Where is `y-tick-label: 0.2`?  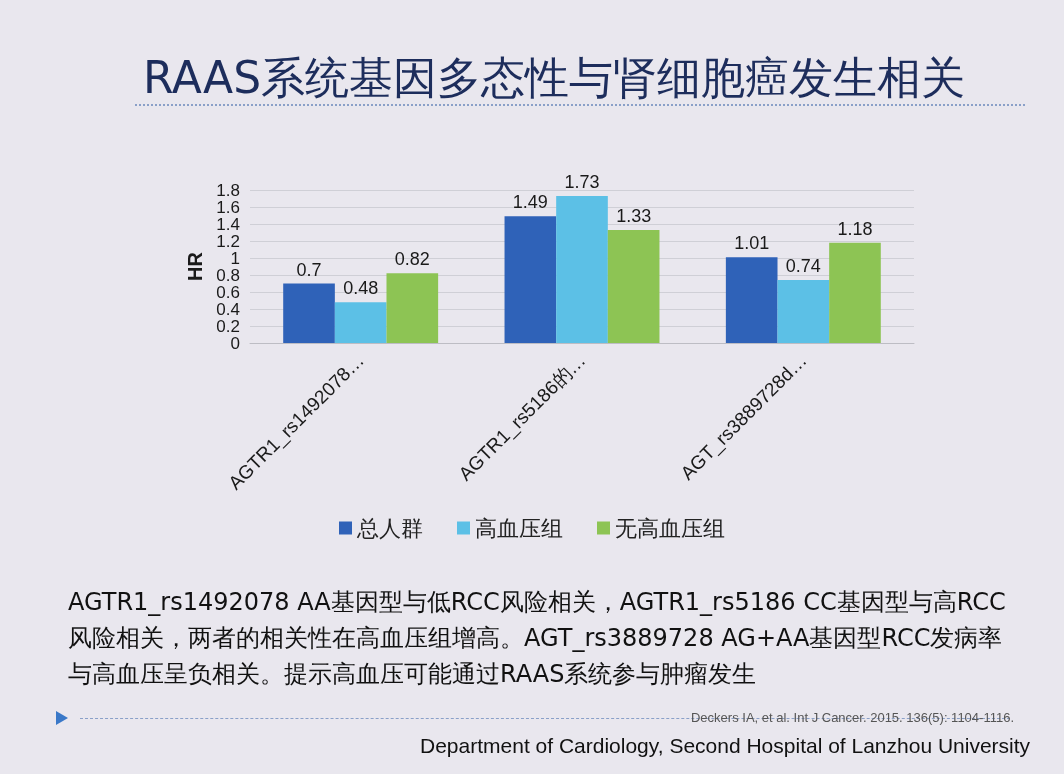
y-tick-label: 0.2 is located at coordinates (228, 326).